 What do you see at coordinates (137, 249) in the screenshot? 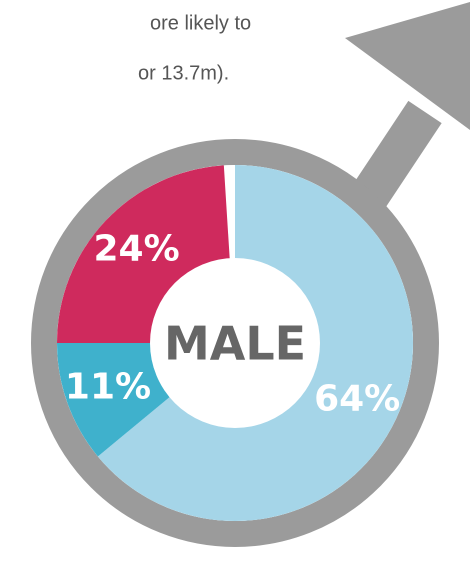
I see `slice-label: 24%` at bounding box center [137, 249].